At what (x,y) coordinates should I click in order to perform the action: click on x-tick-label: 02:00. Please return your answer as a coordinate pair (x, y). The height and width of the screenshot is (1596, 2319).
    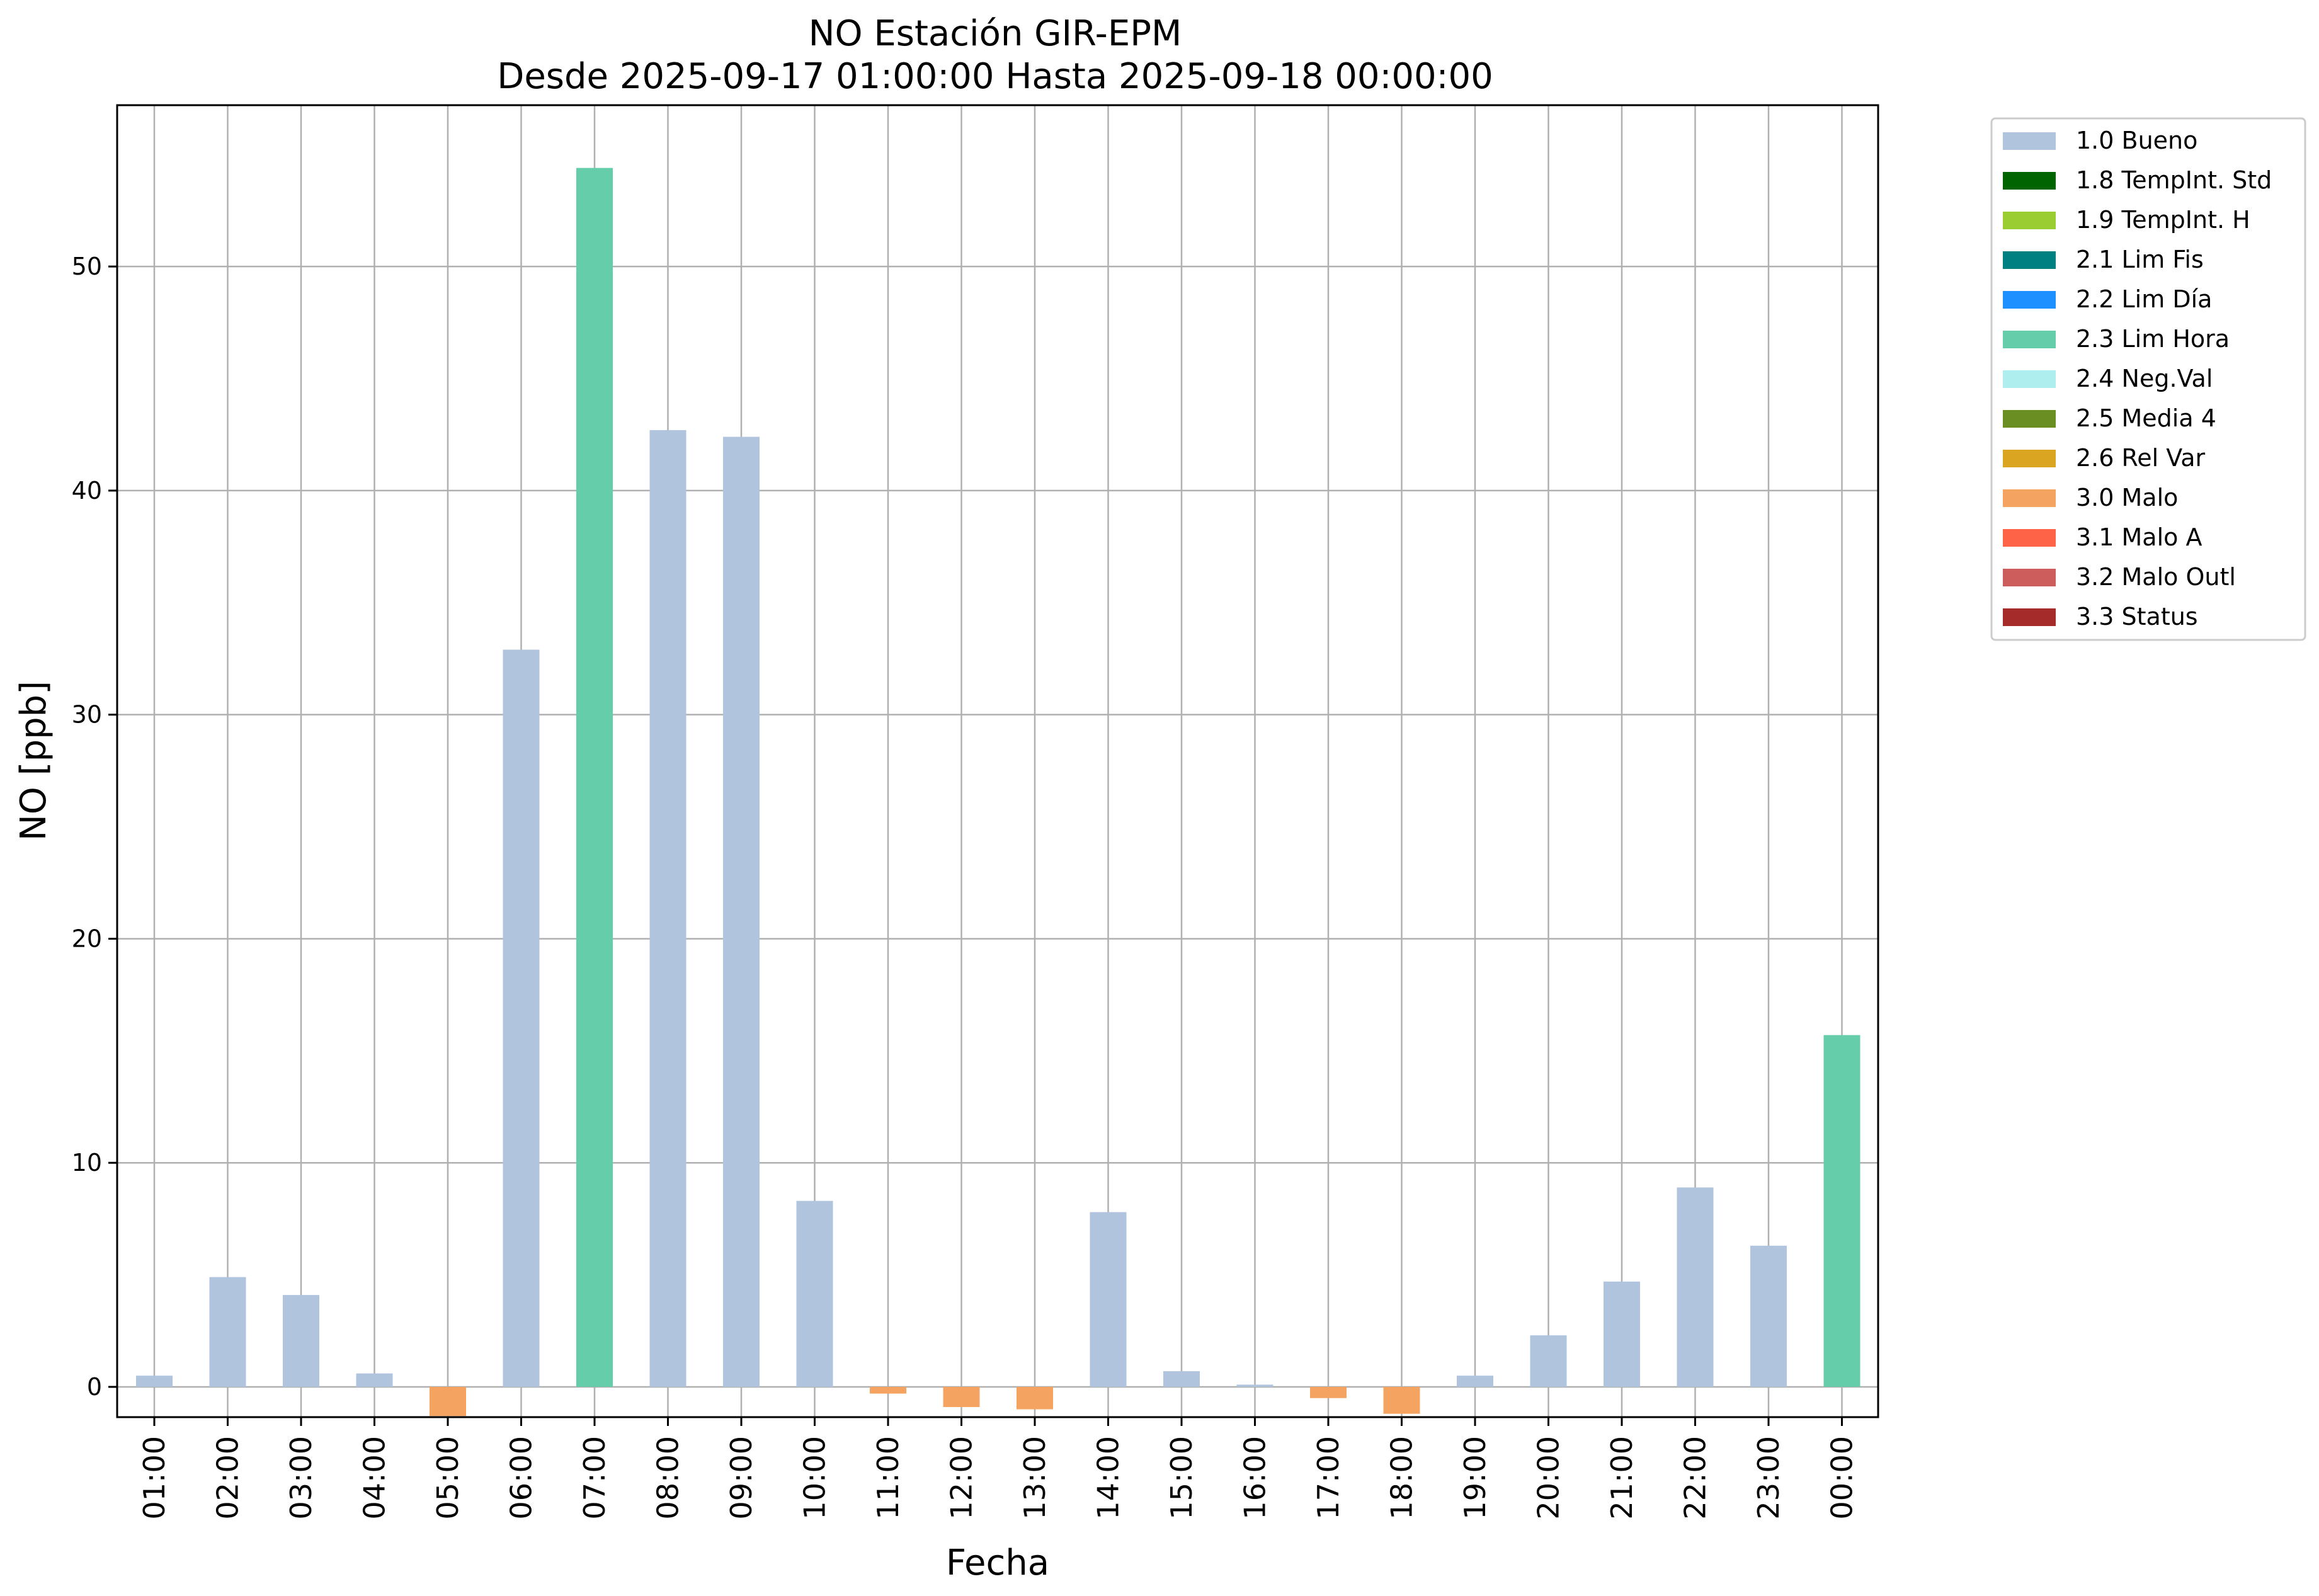
    Looking at the image, I should click on (228, 1478).